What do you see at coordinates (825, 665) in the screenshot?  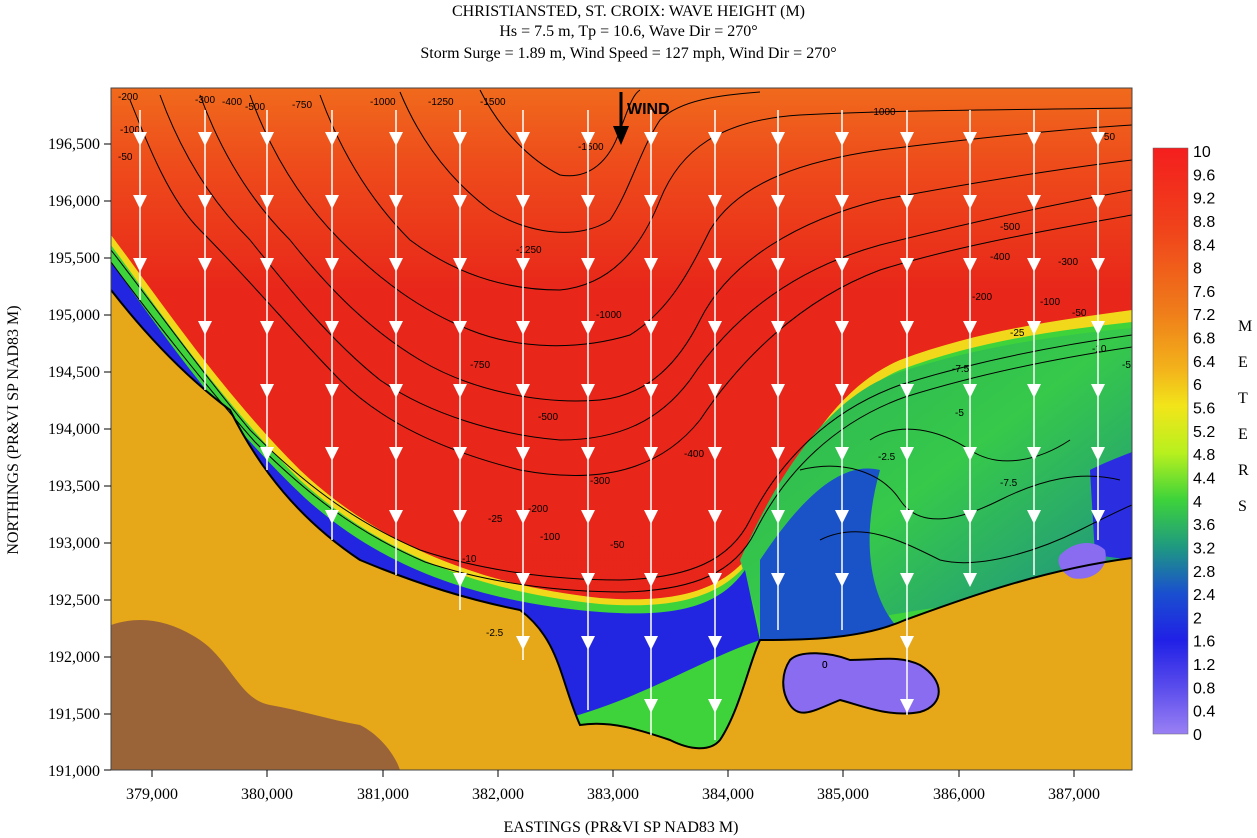 I see `contour-label: 0` at bounding box center [825, 665].